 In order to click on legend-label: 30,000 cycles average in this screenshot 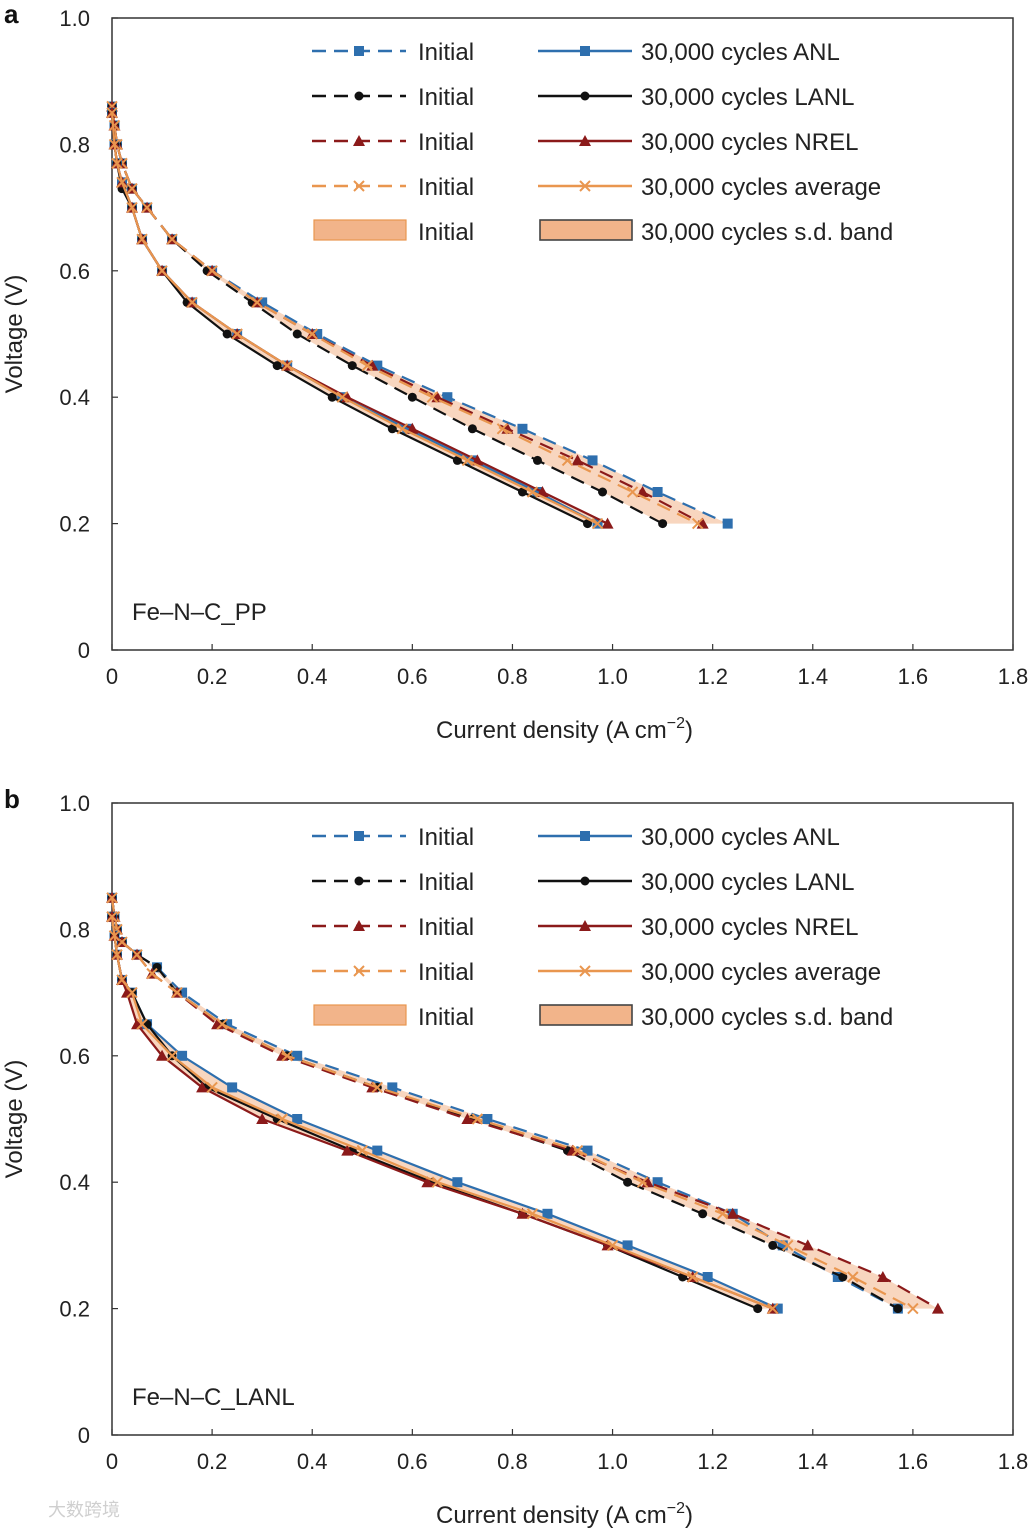, I will do `click(761, 187)`.